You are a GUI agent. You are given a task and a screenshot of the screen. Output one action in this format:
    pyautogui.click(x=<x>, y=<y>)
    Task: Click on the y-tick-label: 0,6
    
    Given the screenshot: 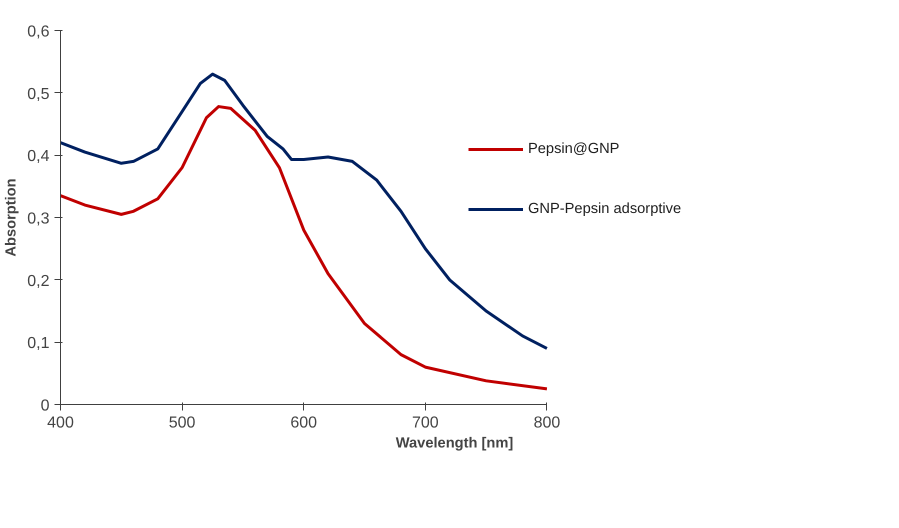 What is the action you would take?
    pyautogui.click(x=38, y=32)
    